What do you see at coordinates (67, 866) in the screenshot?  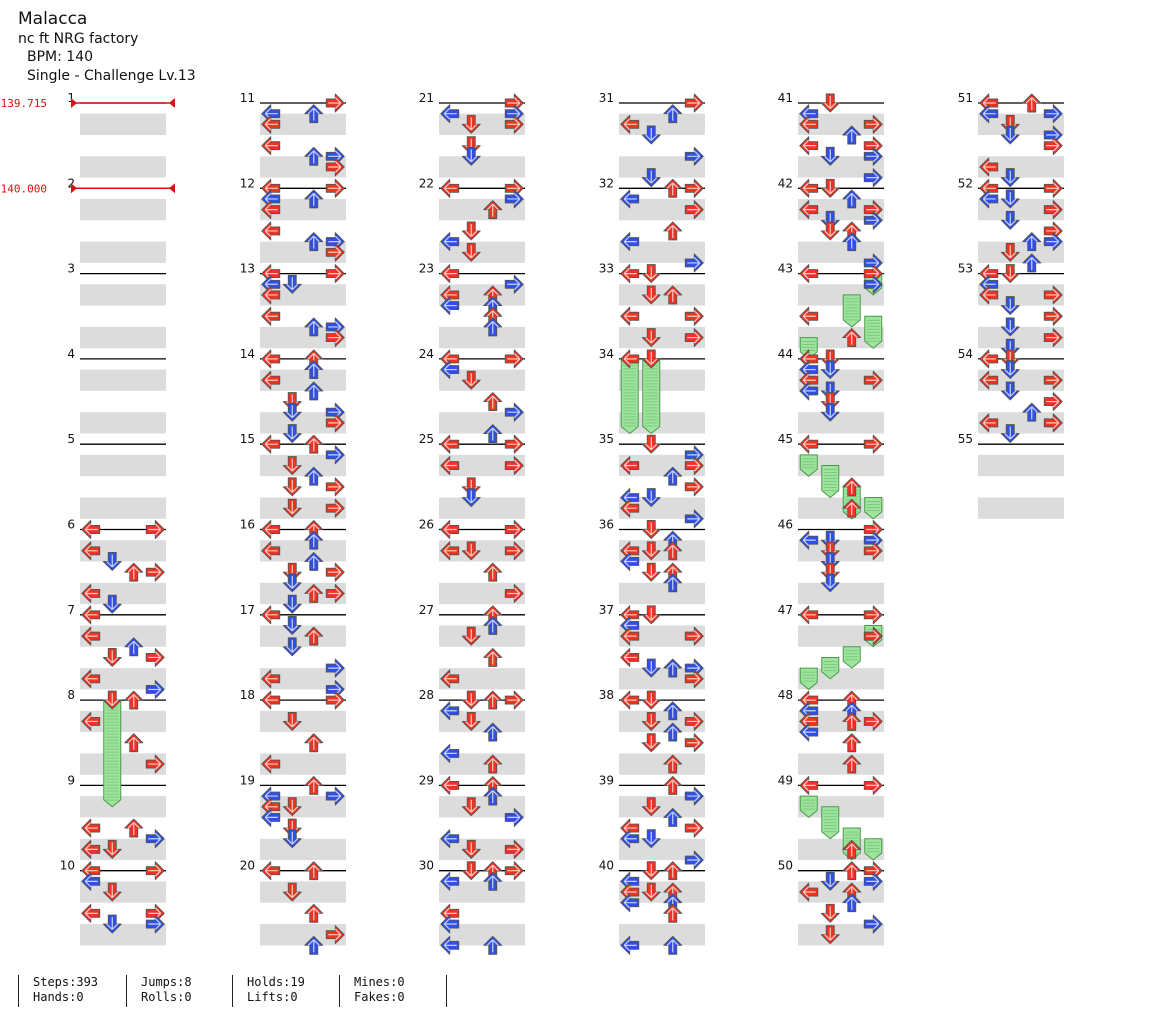 I see `measure-number: 10` at bounding box center [67, 866].